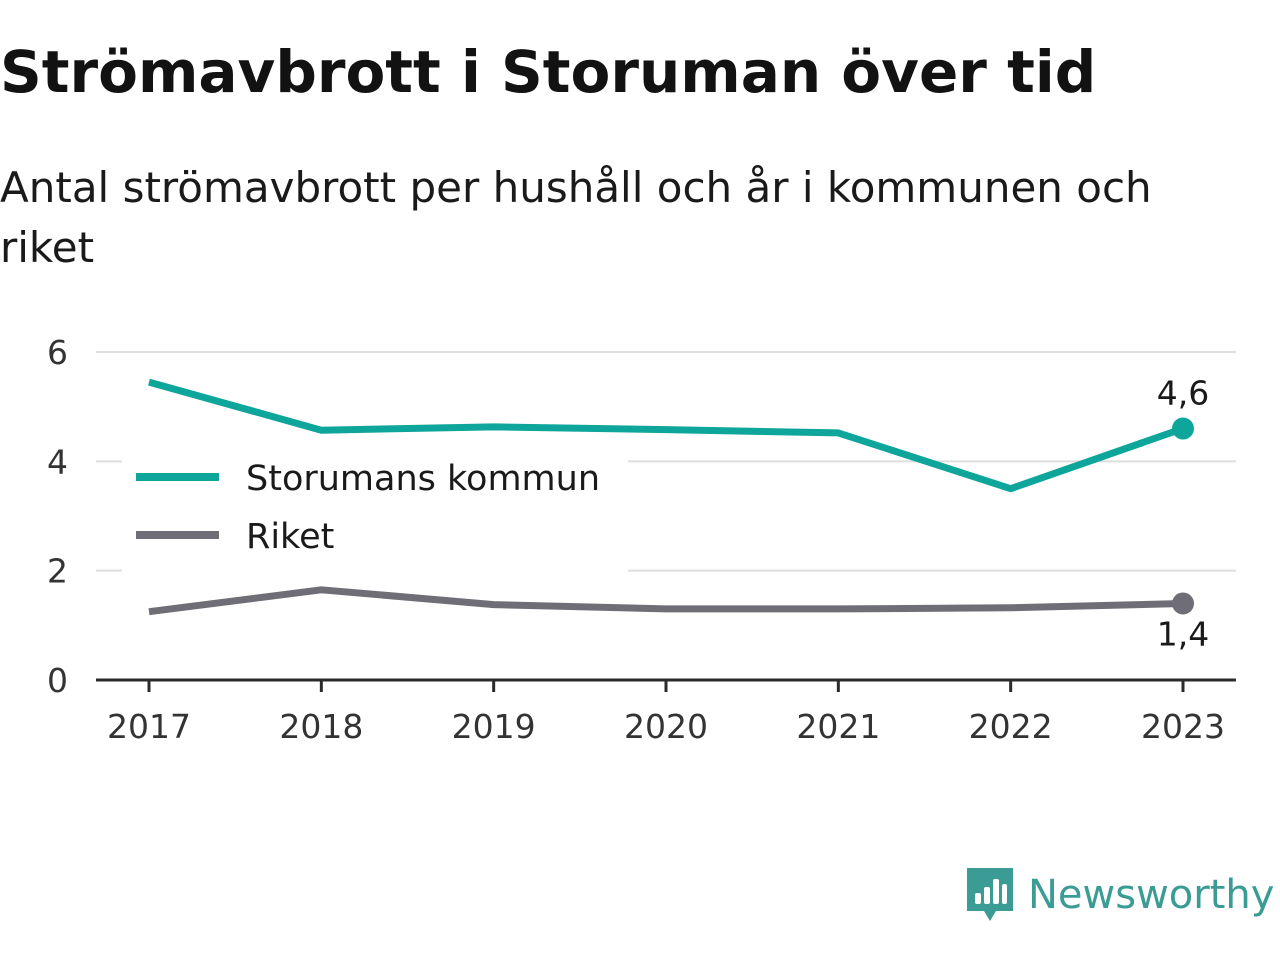 The width and height of the screenshot is (1280, 960). I want to click on x-tick-label: 2021, so click(838, 726).